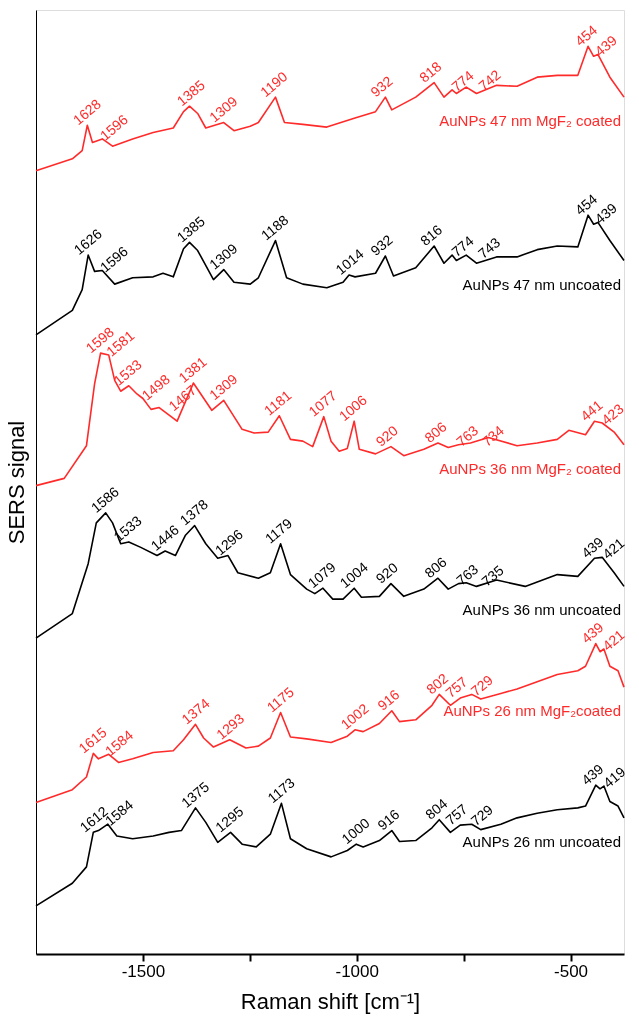  I want to click on series-label: AuNPs 26 nm MgF₂coated, so click(532, 711).